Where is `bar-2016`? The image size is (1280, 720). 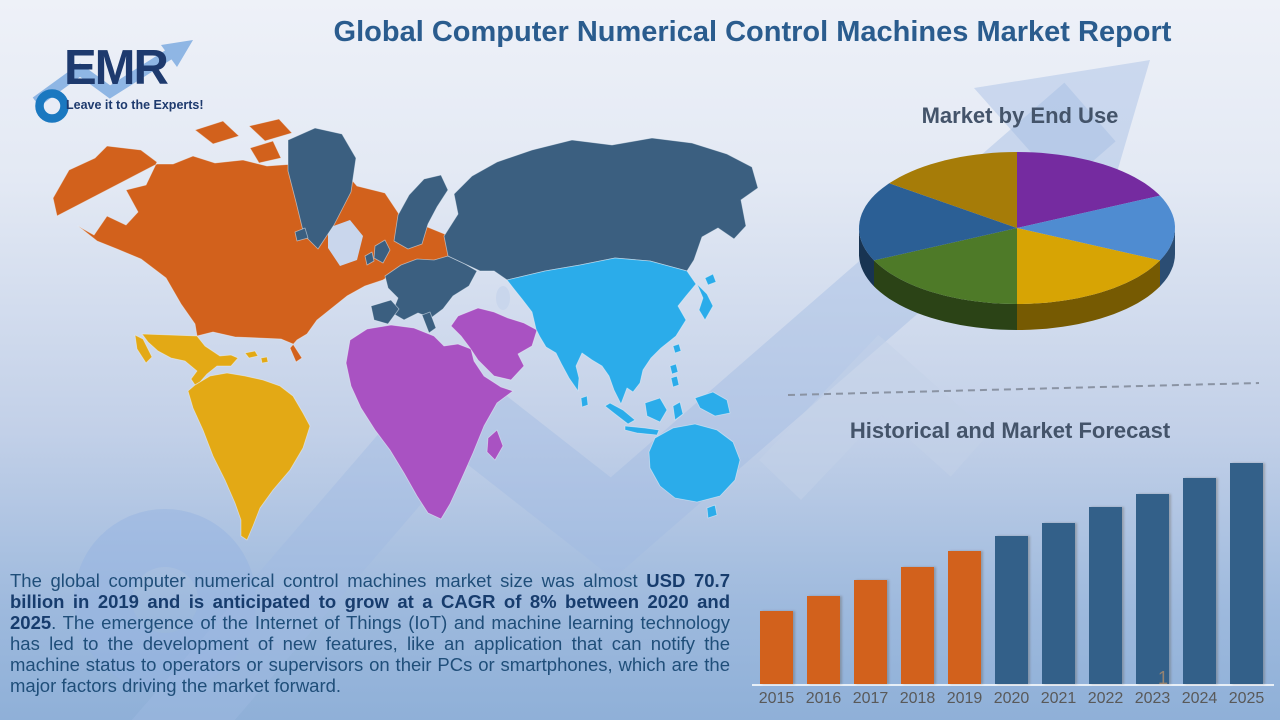 bar-2016 is located at coordinates (823, 640).